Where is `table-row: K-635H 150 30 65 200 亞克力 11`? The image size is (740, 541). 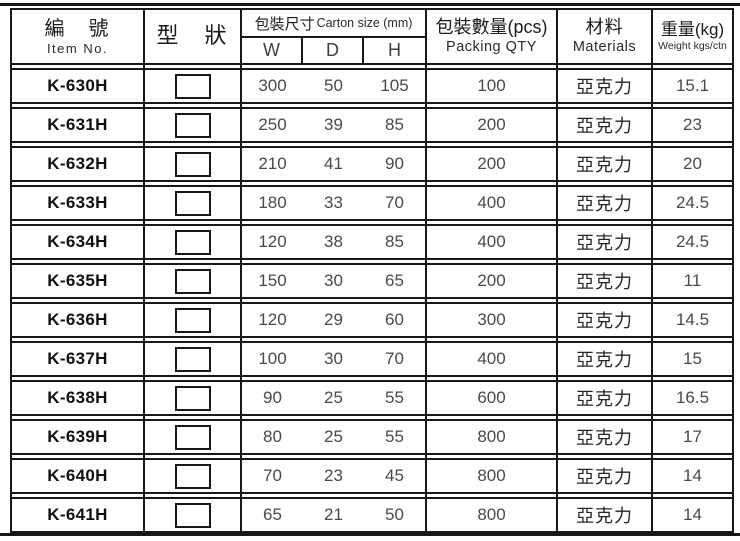
table-row: K-635H 150 30 65 200 亞克力 11 is located at coordinates (372, 281).